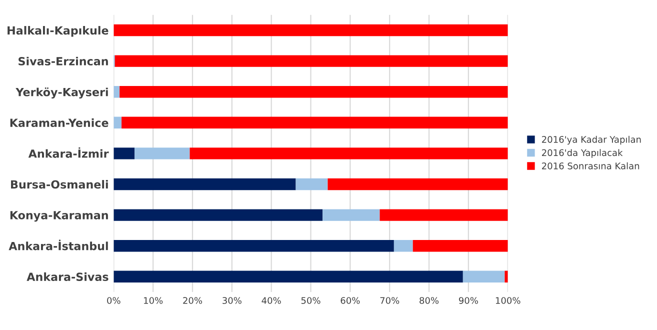 The height and width of the screenshot is (330, 657). I want to click on y-tick-label: Ankara-Sivas, so click(67, 277).